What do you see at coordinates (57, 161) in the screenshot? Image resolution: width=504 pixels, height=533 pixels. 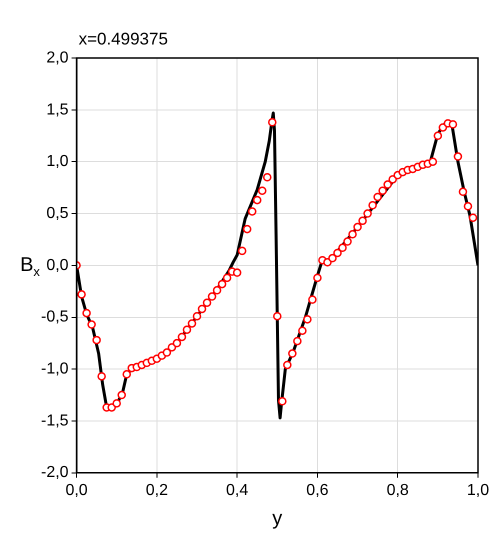 I see `y-tick-label: 1,0` at bounding box center [57, 161].